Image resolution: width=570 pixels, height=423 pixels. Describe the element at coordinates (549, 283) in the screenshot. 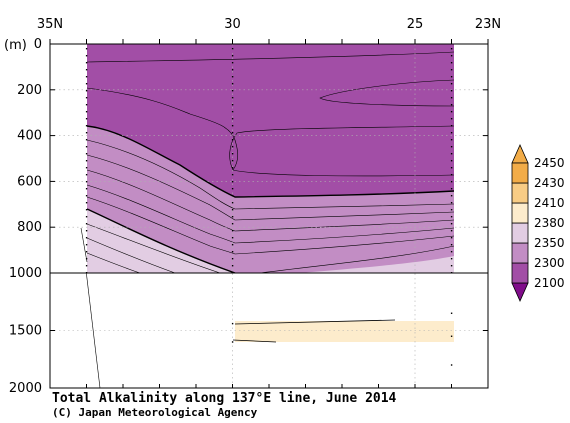

I see `colorbar-label: 2100` at that location.